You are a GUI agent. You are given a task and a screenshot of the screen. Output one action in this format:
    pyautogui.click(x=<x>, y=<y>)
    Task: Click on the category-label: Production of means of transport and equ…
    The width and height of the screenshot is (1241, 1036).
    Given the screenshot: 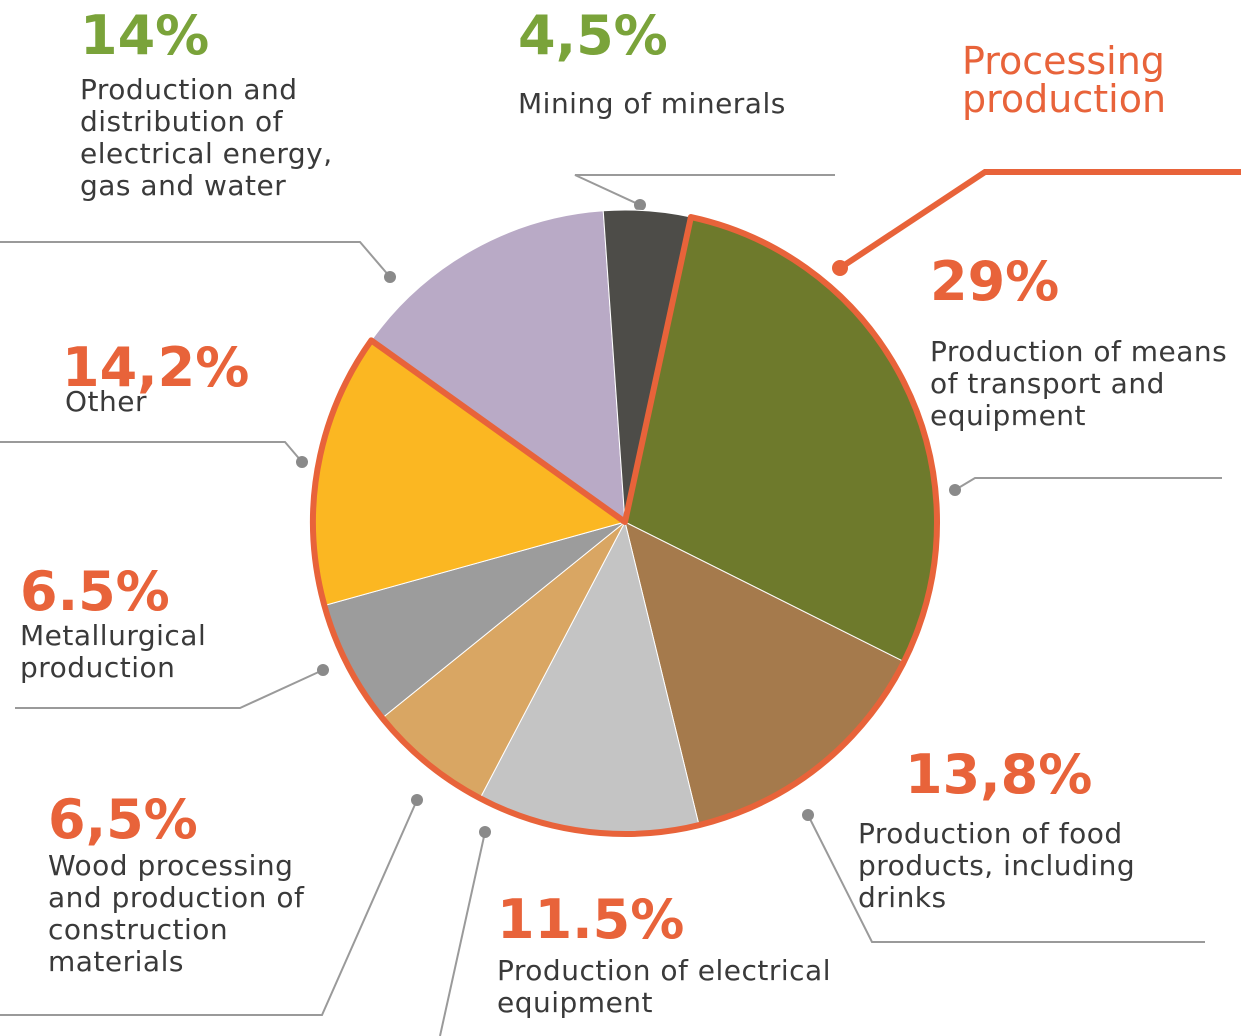 What is the action you would take?
    pyautogui.click(x=1079, y=383)
    